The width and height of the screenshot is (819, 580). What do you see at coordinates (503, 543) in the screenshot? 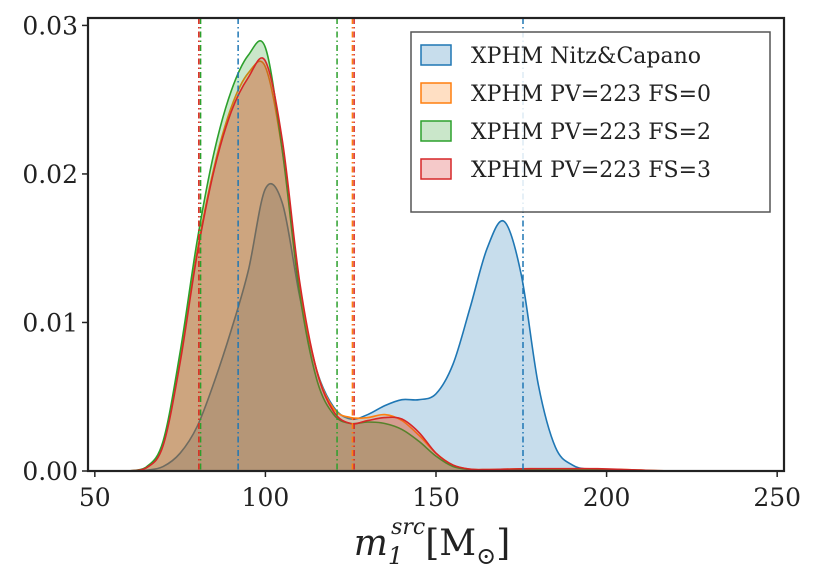
I see `x-axis-label-unit-close: ]` at bounding box center [503, 543].